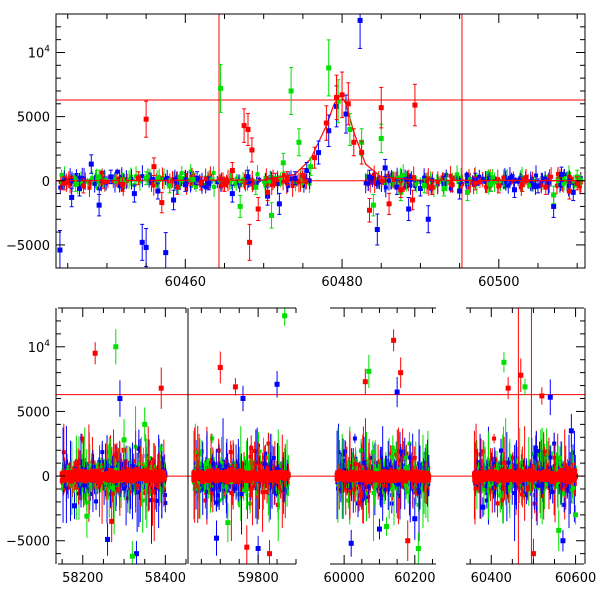  Describe the element at coordinates (320, 137) in the screenshot. I see `model-curve` at that location.